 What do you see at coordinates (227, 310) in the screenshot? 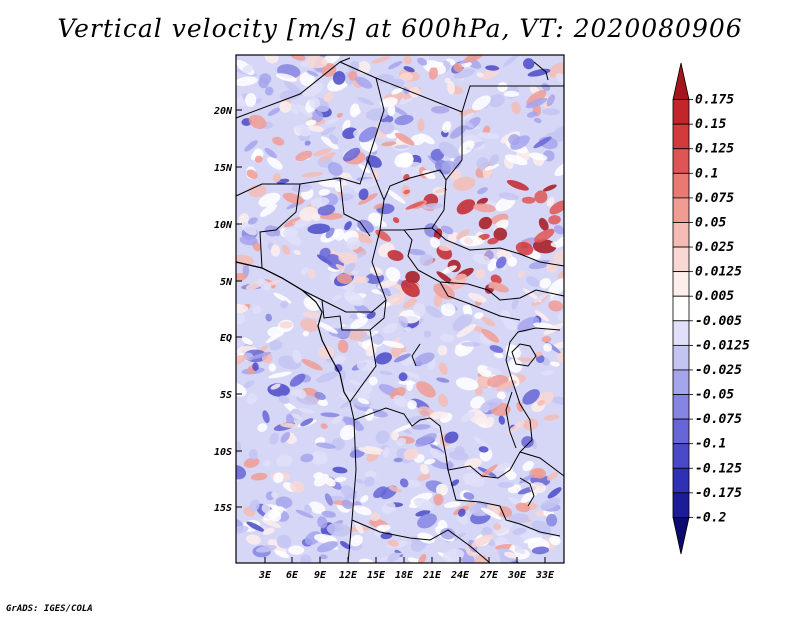
I see `latitude-axis: 20N 15N 10N 5N EQ 5S 10S 15S` at bounding box center [227, 310].